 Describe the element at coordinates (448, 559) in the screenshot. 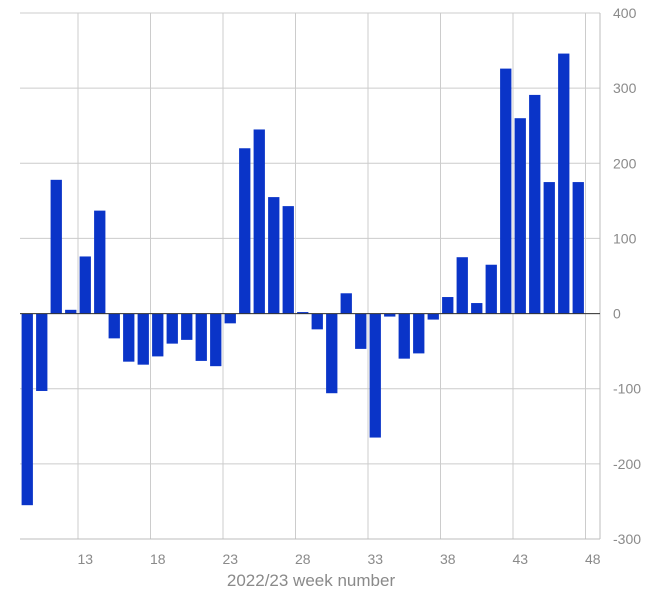

I see `x-tick-label: 38` at that location.